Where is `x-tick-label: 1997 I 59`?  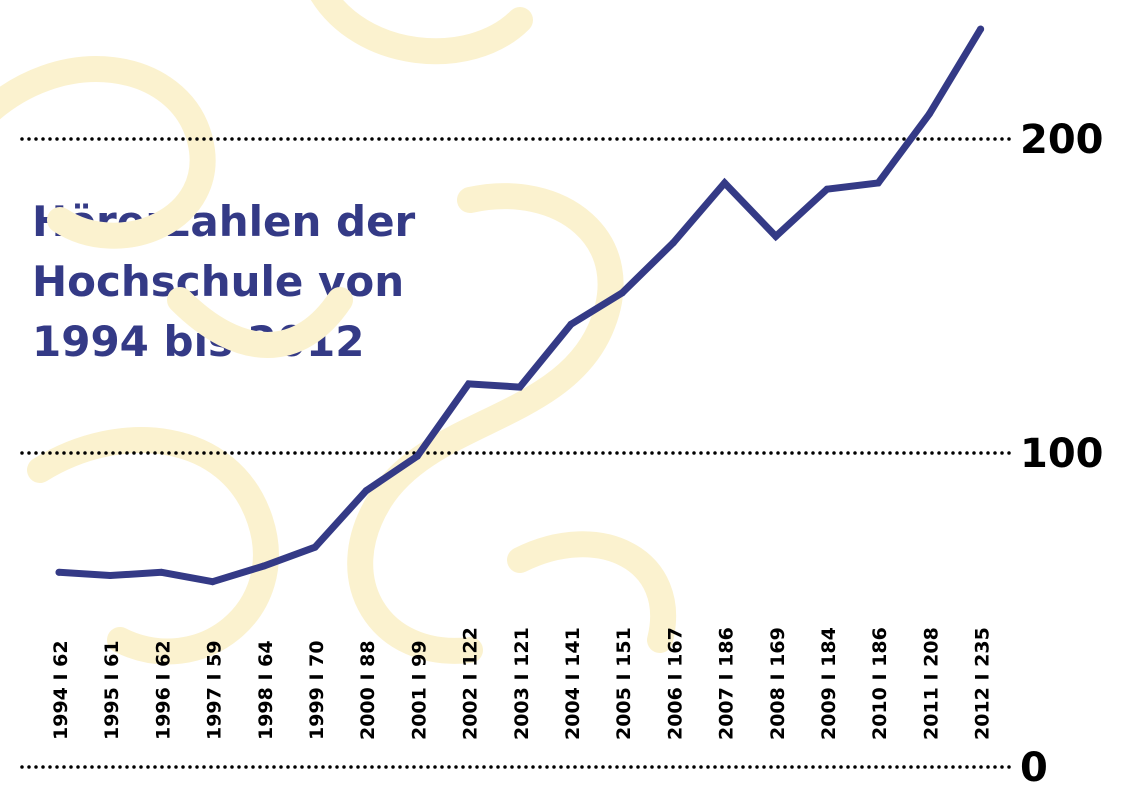 x-tick-label: 1997 I 59 is located at coordinates (215, 690).